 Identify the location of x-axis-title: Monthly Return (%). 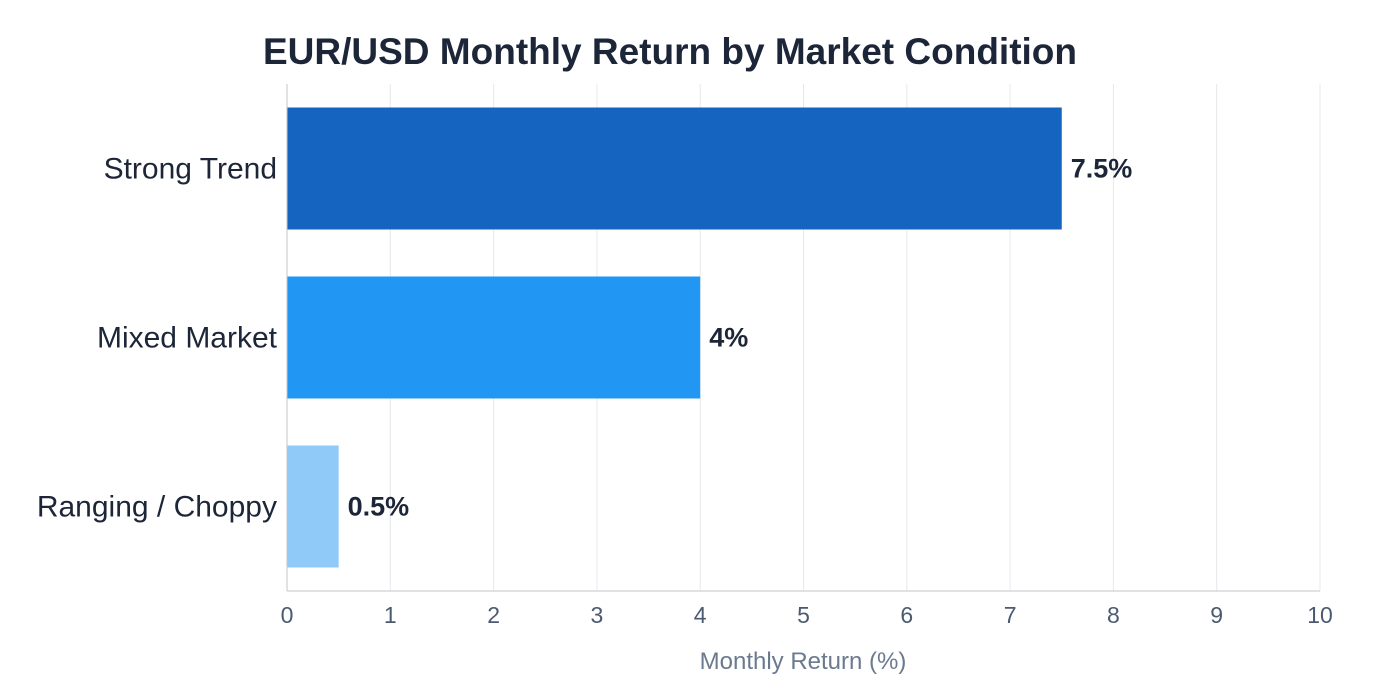
(803, 661).